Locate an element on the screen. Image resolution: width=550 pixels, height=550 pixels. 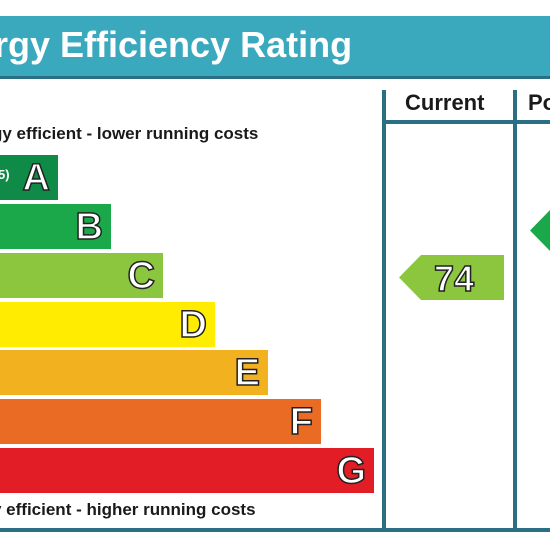
column-header-current: Current is located at coordinates (445, 102).